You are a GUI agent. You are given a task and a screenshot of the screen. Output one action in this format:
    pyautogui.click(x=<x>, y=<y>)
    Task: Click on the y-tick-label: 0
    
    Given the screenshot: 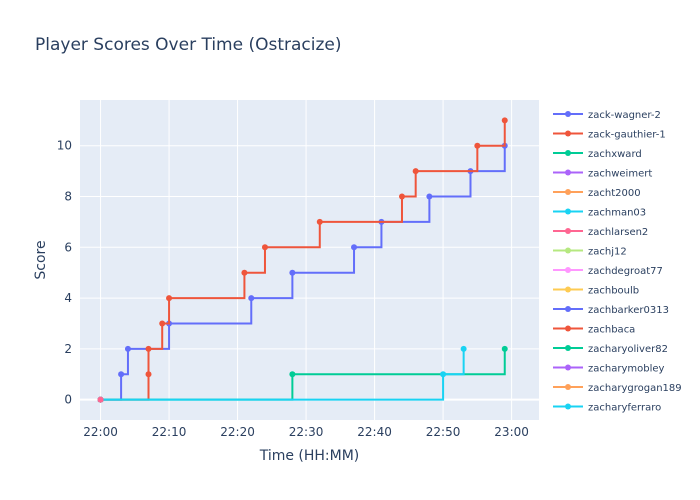 What is the action you would take?
    pyautogui.click(x=68, y=400)
    